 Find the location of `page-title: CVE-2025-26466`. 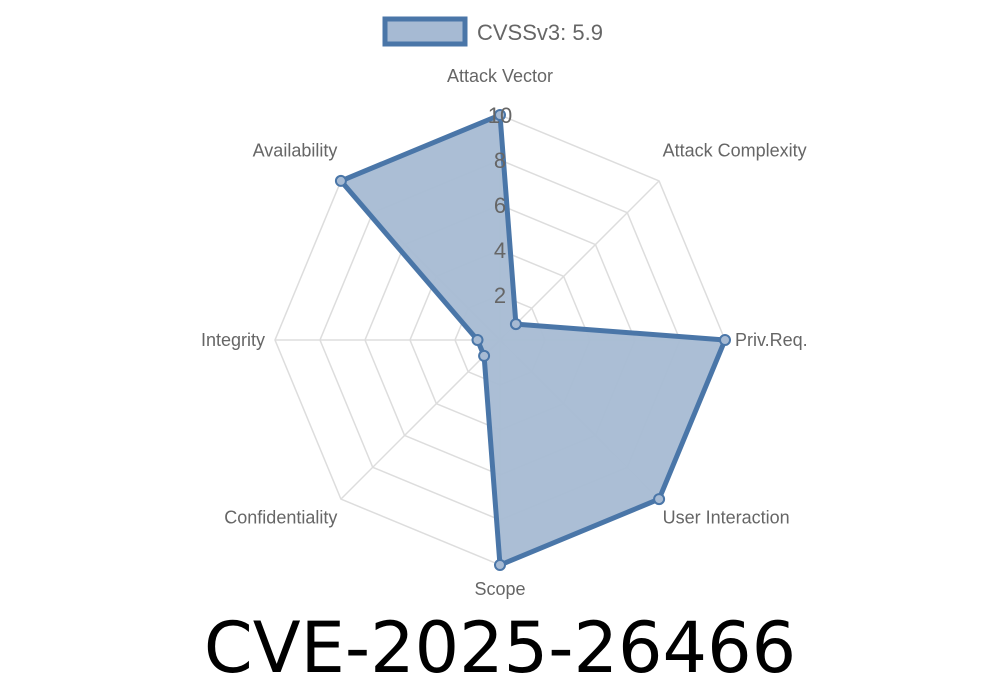

page-title: CVE-2025-26466 is located at coordinates (500, 648).